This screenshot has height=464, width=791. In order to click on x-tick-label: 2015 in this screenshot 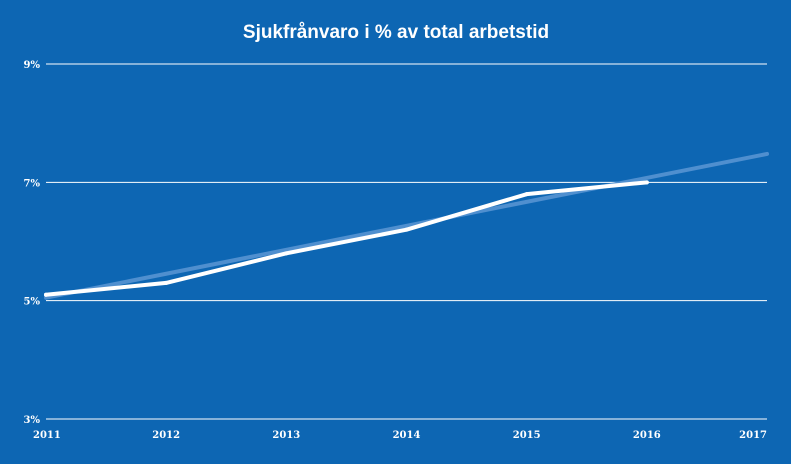, I will do `click(527, 435)`.